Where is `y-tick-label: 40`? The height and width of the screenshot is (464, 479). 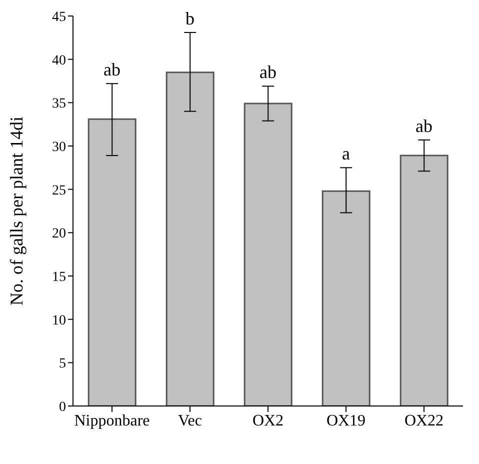
y-tick-label: 40 is located at coordinates (59, 60).